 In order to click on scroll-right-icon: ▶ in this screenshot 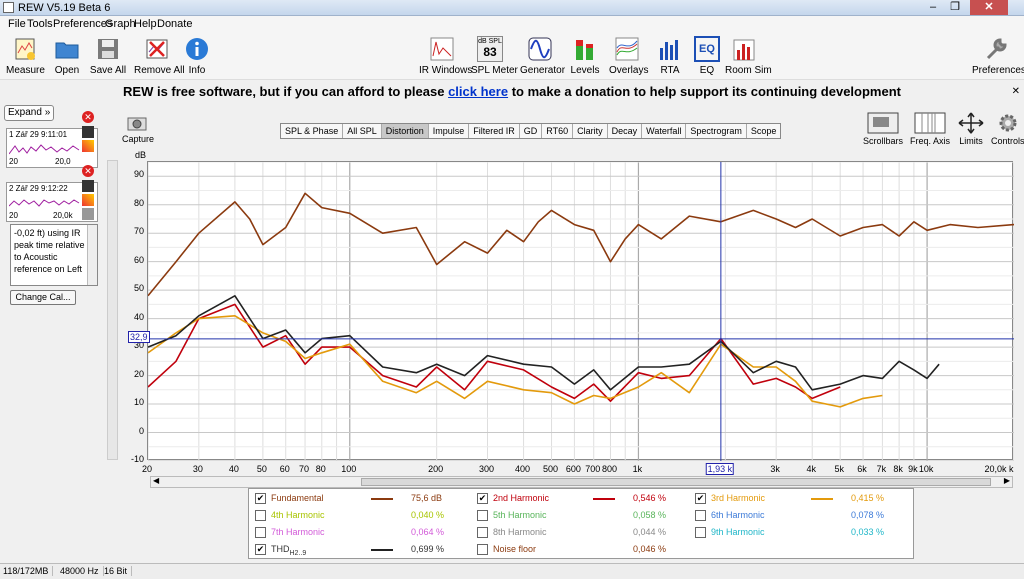, I will do `click(1006, 480)`.